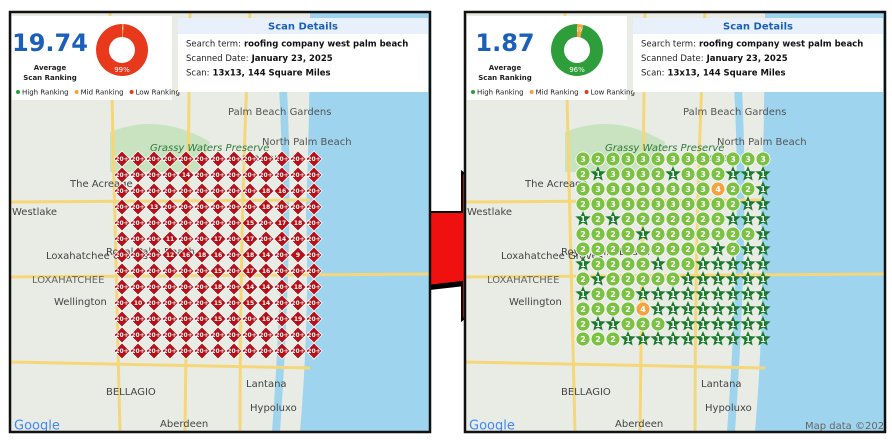 This screenshot has height=446, width=892. I want to click on score-caption: Average Scan Ranking, so click(49, 73).